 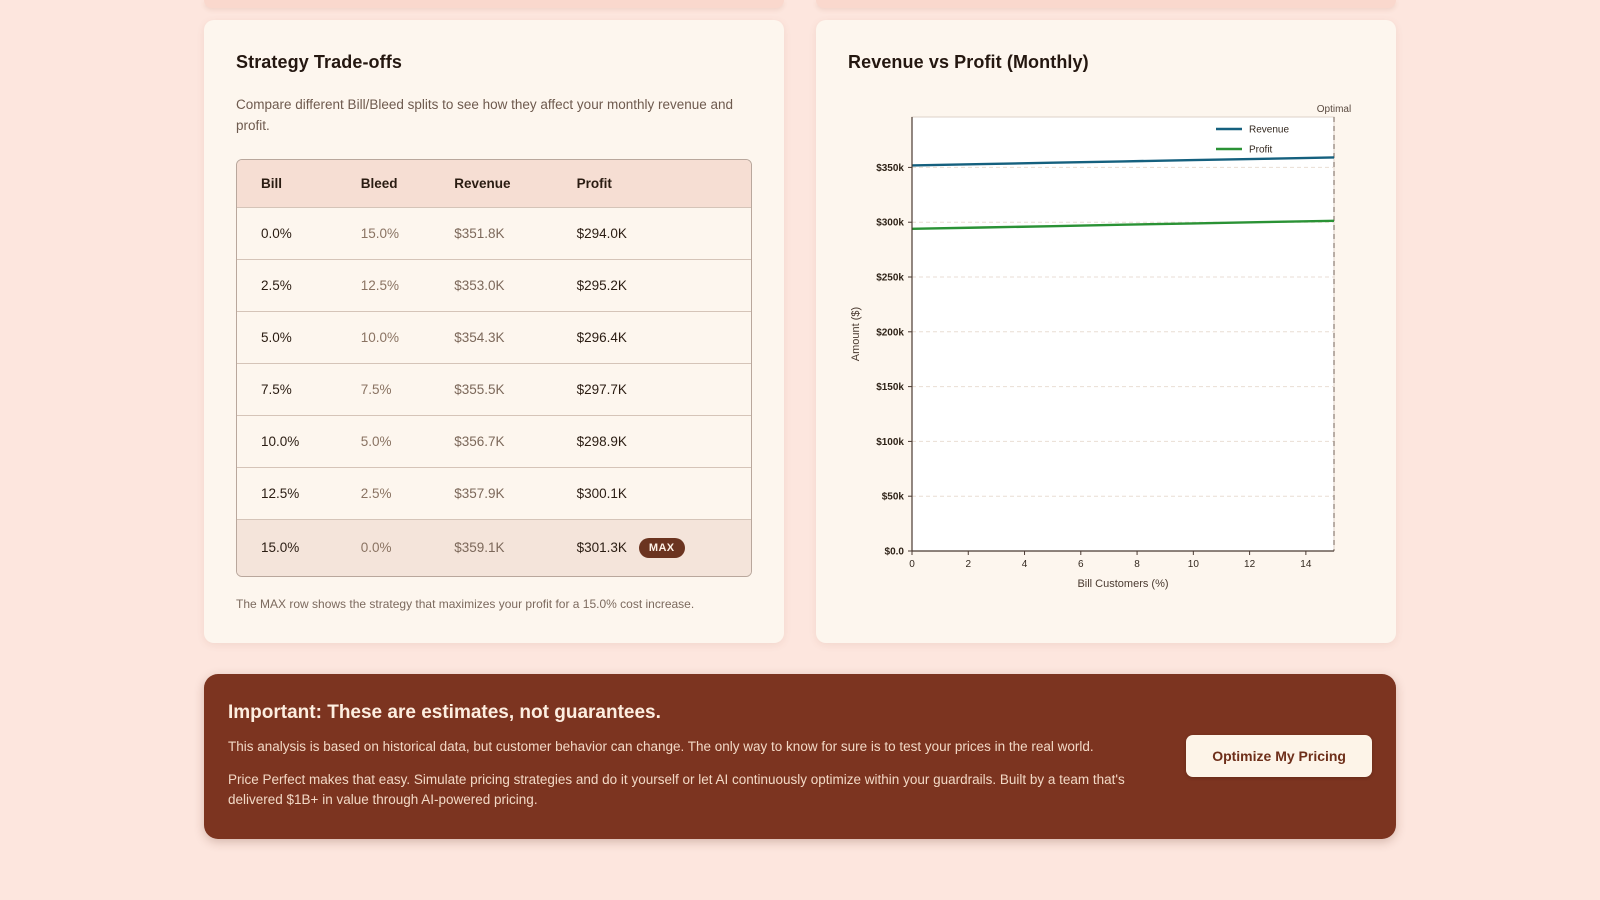 What do you see at coordinates (1123, 224) in the screenshot?
I see `profit-line` at bounding box center [1123, 224].